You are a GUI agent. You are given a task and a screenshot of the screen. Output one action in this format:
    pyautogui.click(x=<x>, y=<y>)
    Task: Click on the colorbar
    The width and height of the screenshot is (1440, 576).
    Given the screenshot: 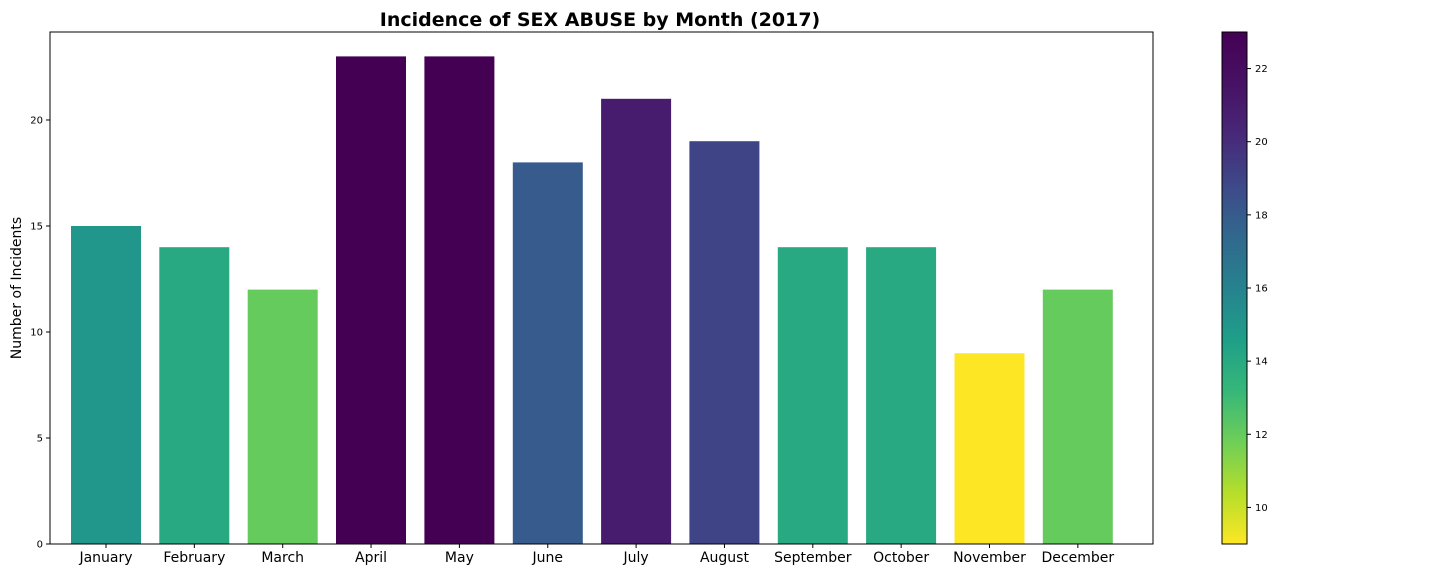 What is the action you would take?
    pyautogui.click(x=1234, y=288)
    